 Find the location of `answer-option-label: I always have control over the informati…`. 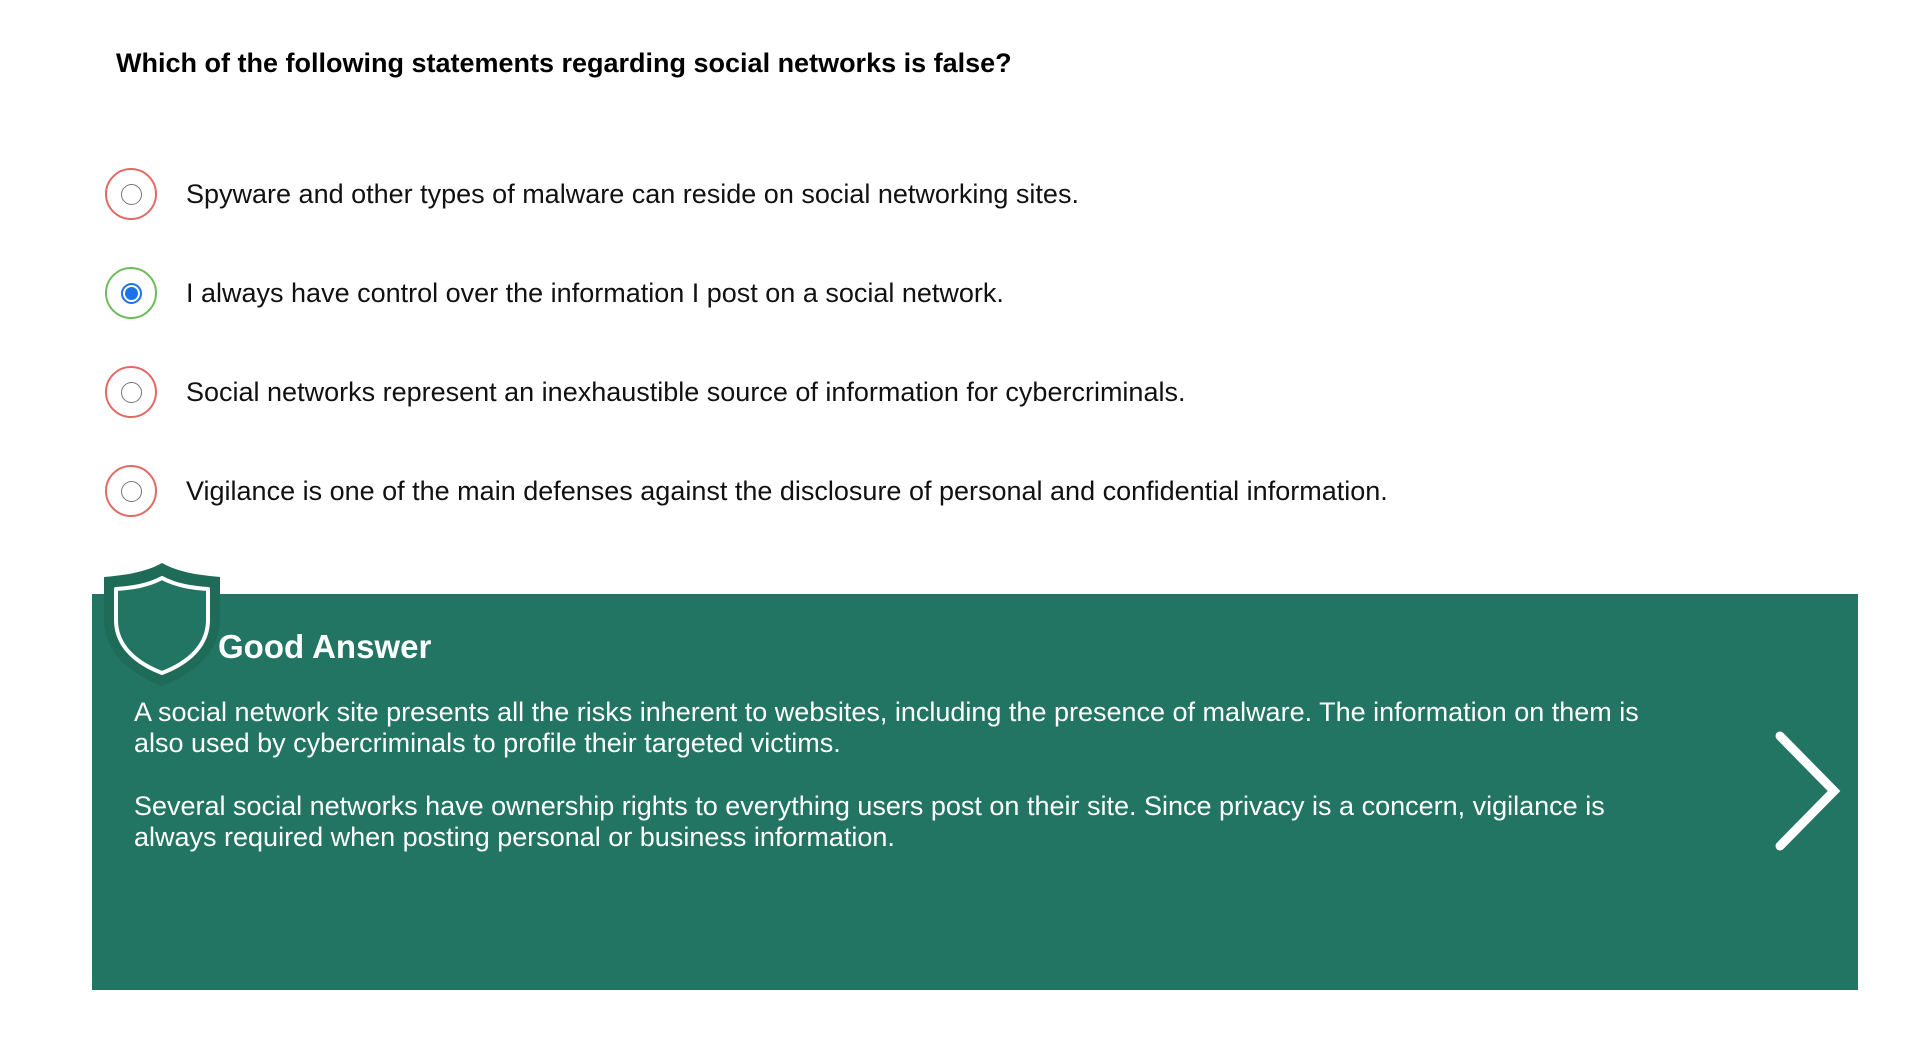

answer-option-label: I always have control over the informati… is located at coordinates (595, 292).